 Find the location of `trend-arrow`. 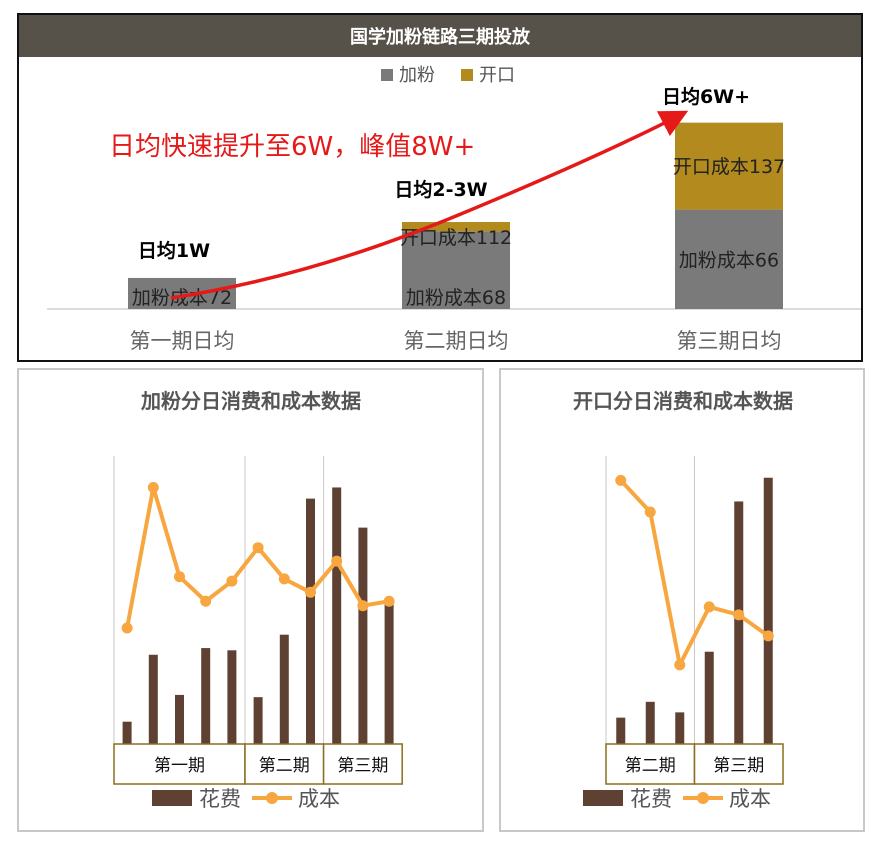

trend-arrow is located at coordinates (429, 205).